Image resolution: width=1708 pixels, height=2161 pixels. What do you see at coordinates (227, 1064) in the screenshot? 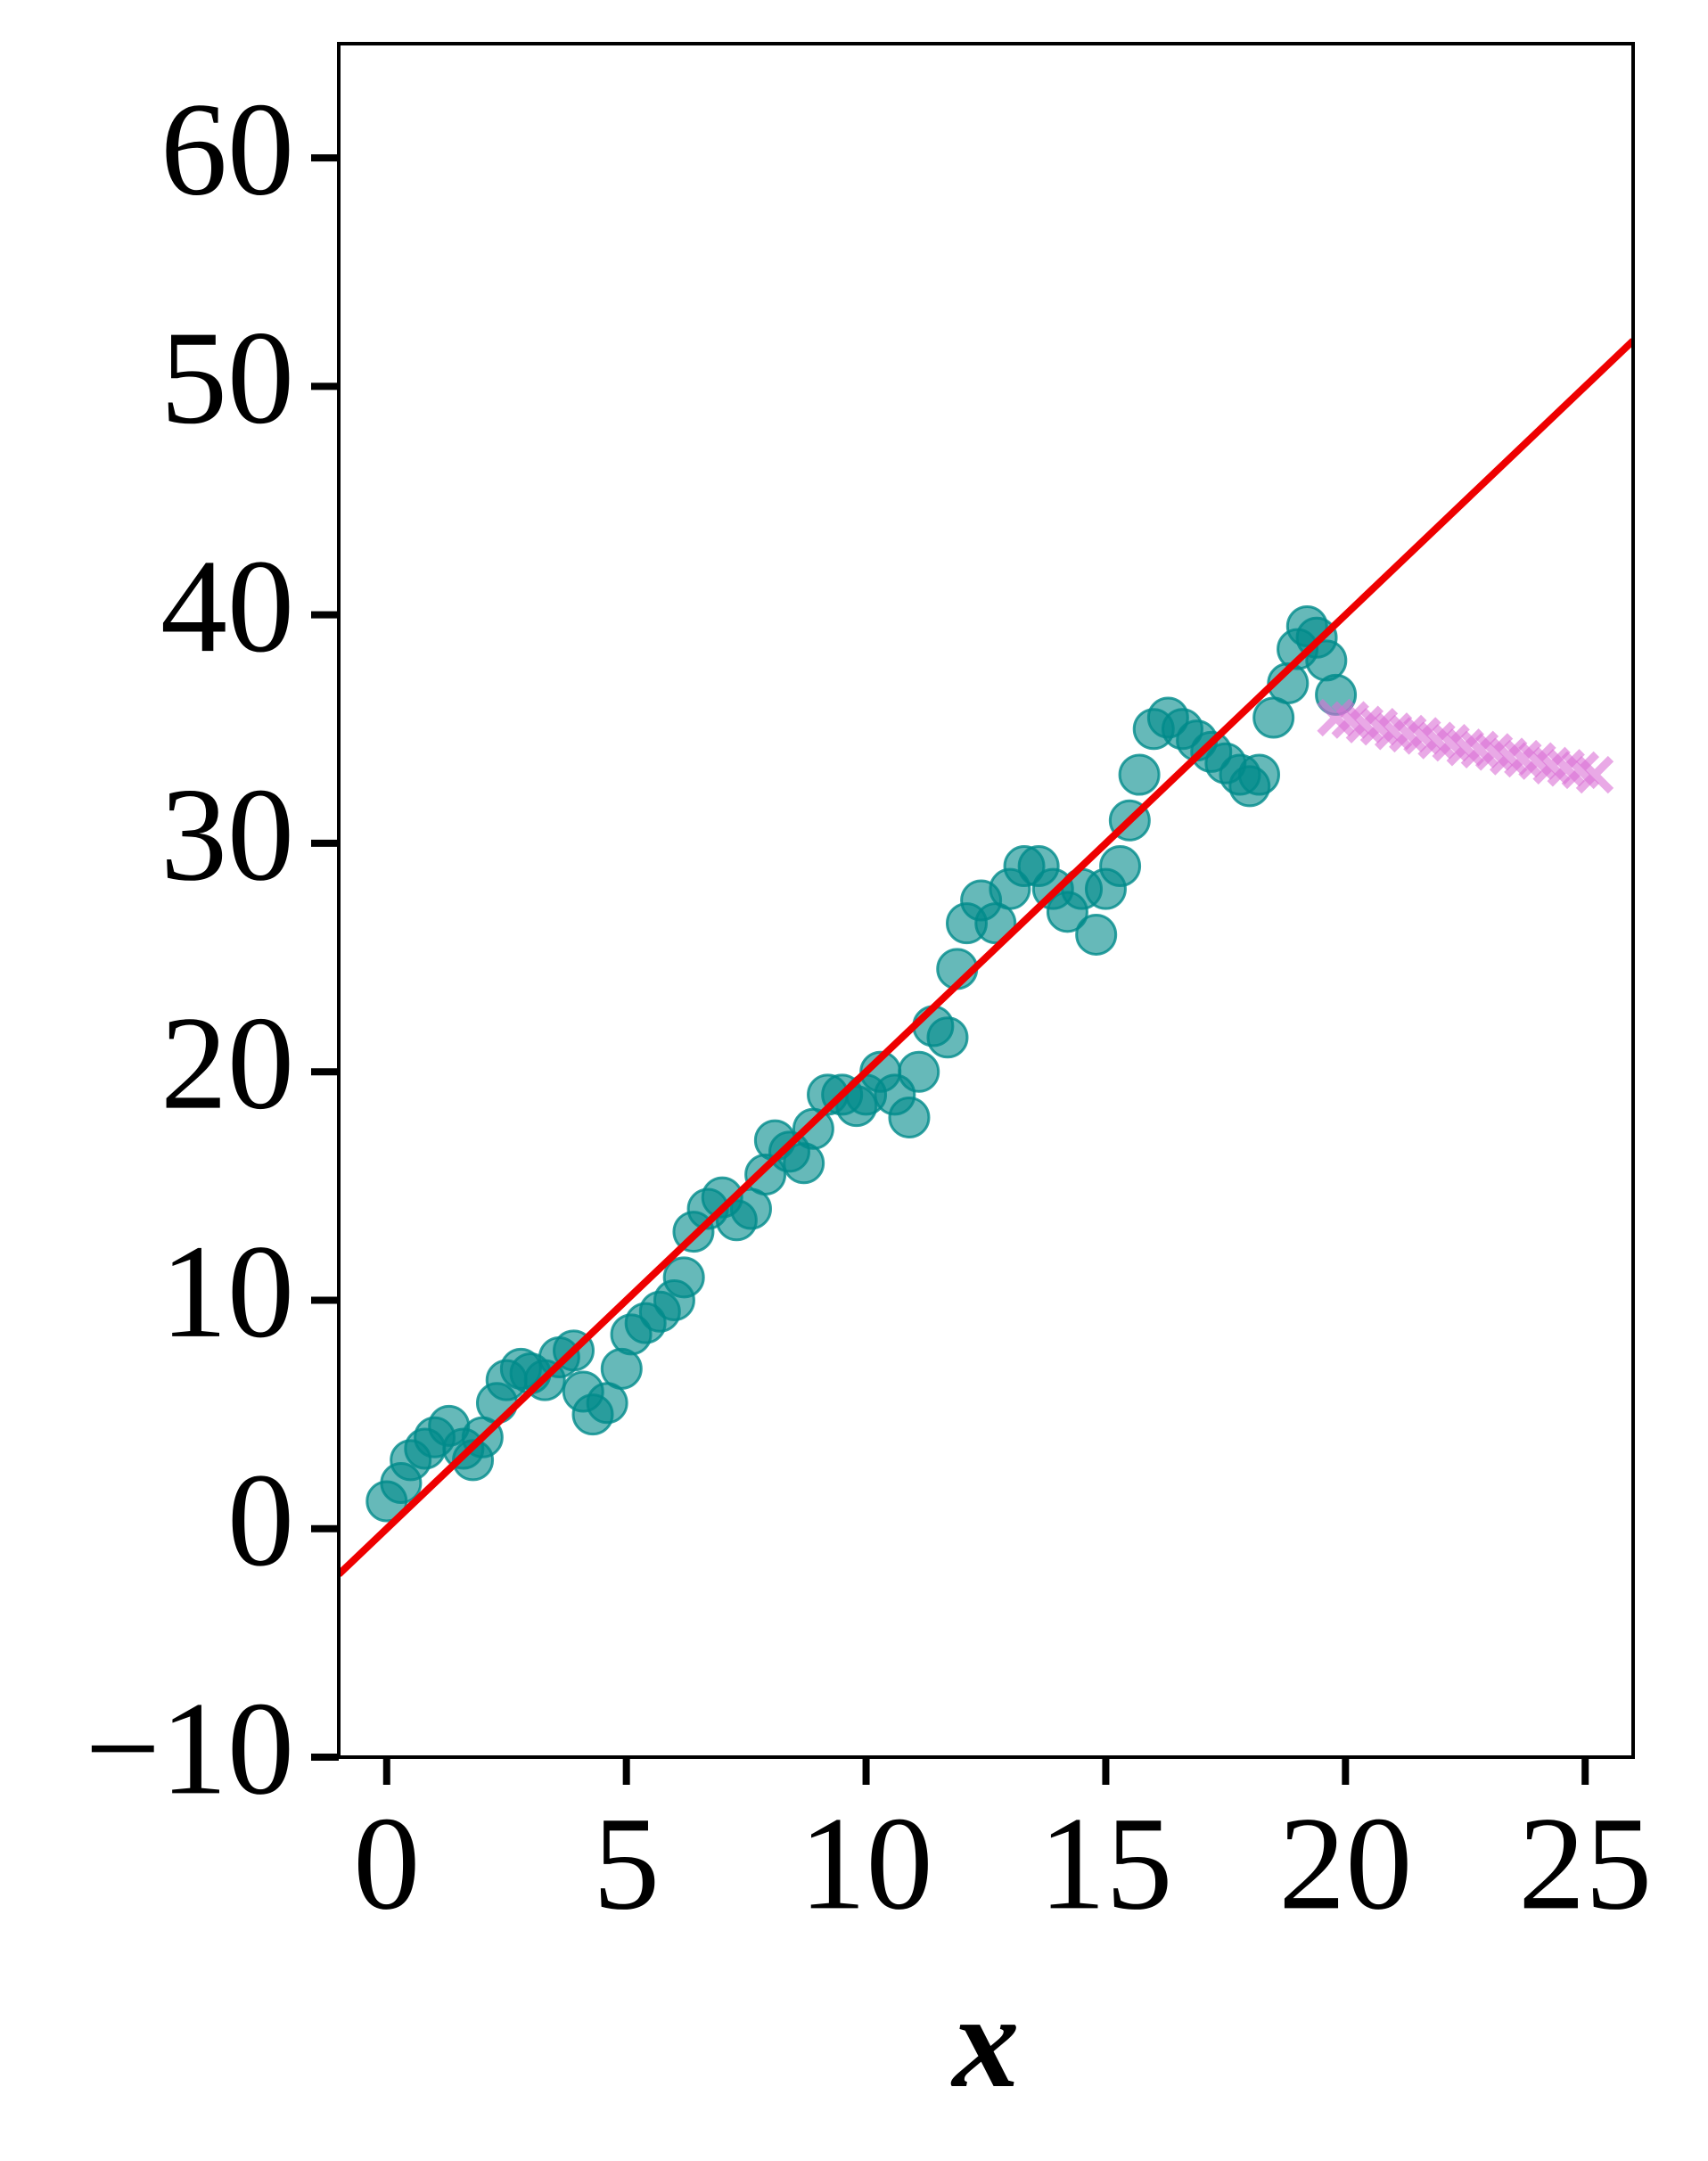
I see `y-tick-label: 20` at bounding box center [227, 1064].